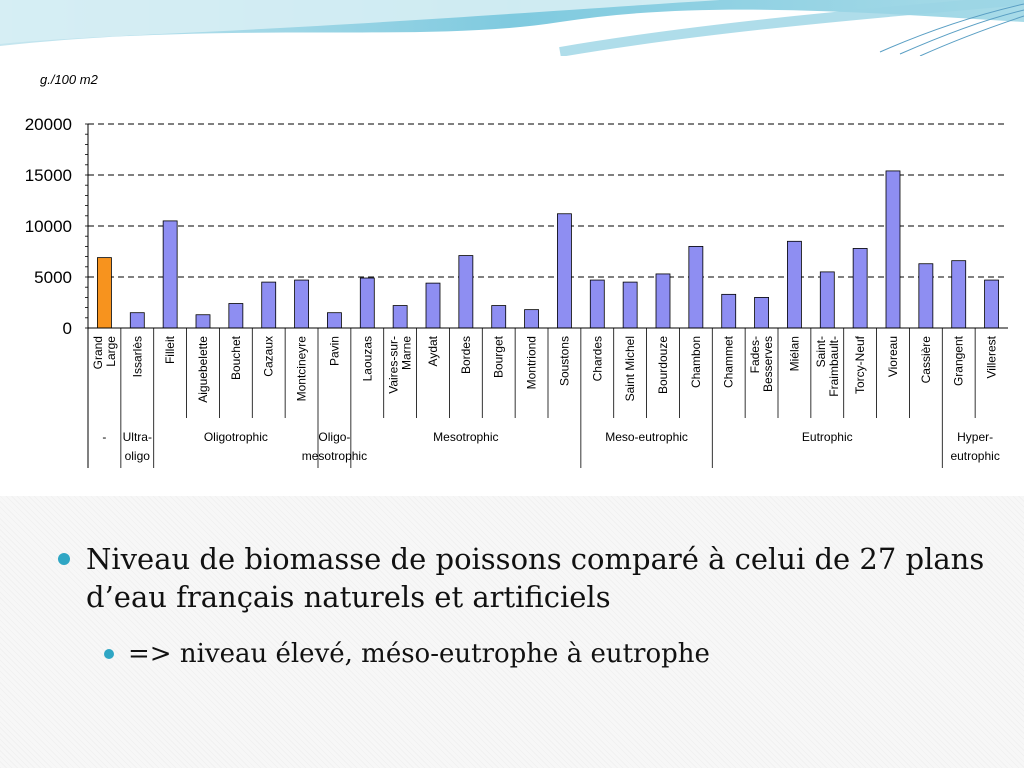 Image resolution: width=1024 pixels, height=768 pixels. Describe the element at coordinates (860, 364) in the screenshot. I see `category-label: Torcy-Neuf` at that location.